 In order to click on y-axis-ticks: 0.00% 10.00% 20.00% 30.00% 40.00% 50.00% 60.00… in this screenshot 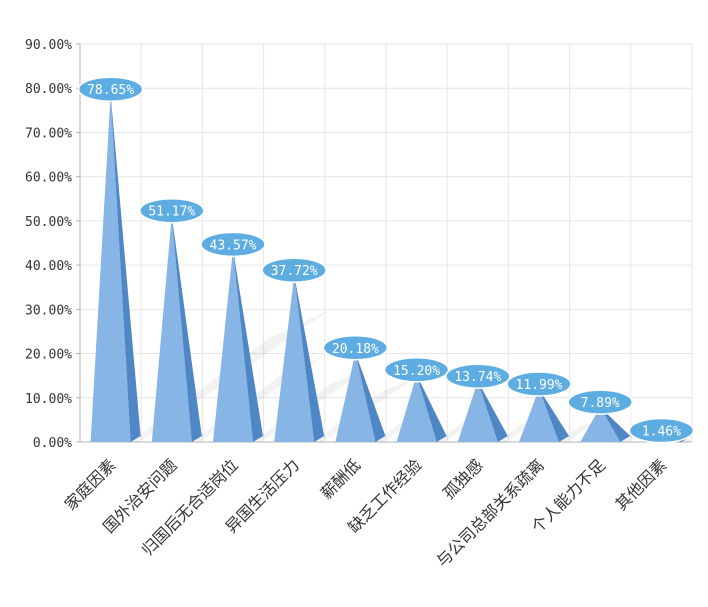, I will do `click(48, 244)`.